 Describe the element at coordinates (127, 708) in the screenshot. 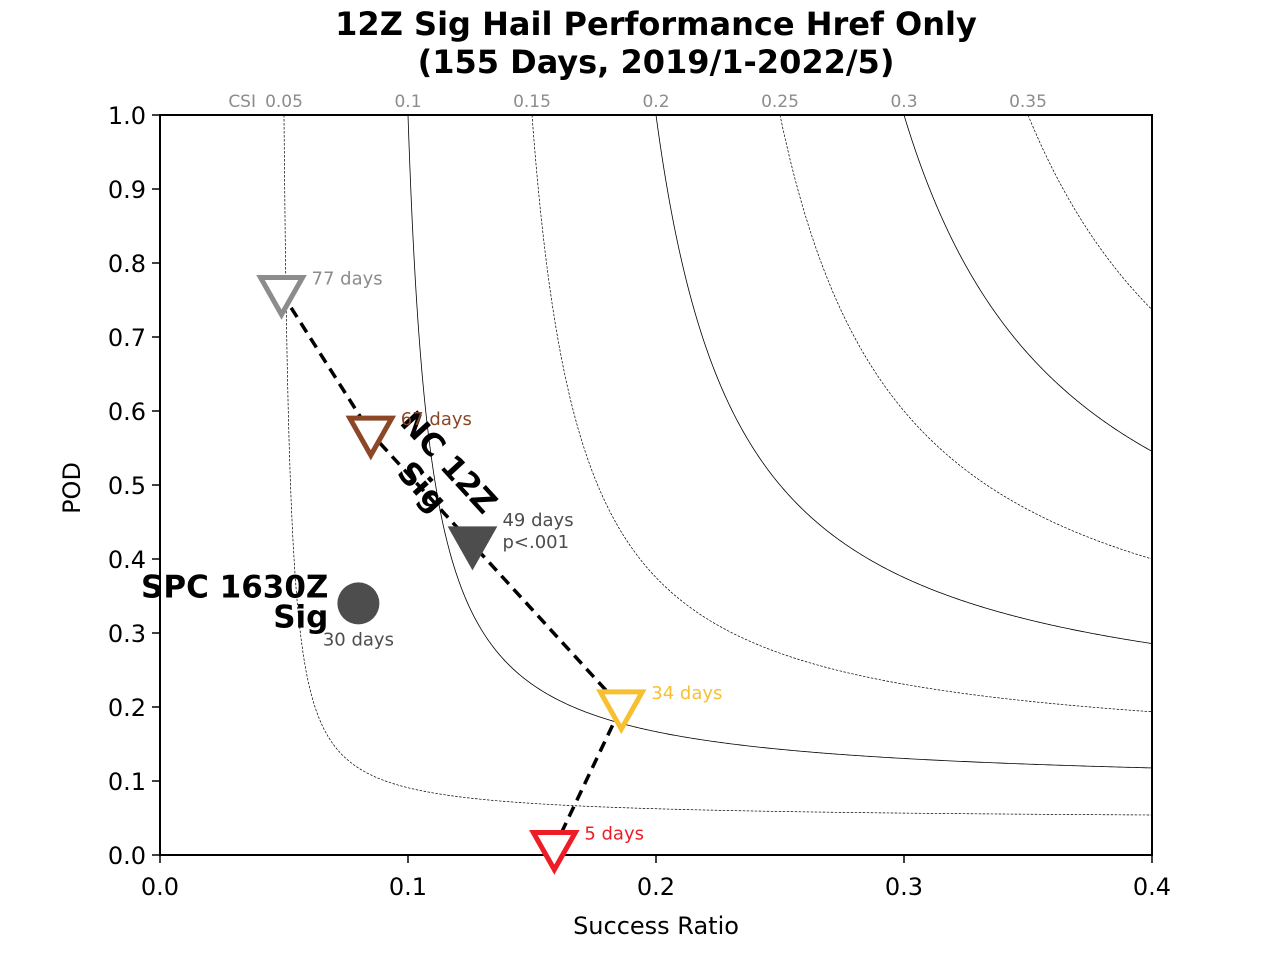

I see `y-tick-label: 0.2` at that location.